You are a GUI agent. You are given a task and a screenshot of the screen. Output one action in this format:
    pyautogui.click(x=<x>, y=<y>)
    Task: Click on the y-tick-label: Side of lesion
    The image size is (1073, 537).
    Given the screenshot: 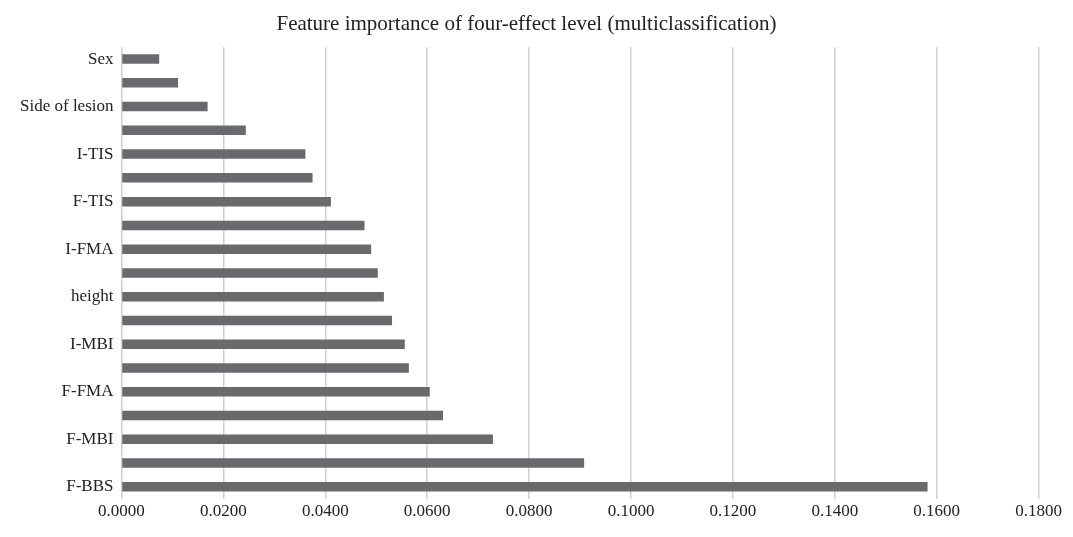 What is the action you would take?
    pyautogui.click(x=66, y=106)
    